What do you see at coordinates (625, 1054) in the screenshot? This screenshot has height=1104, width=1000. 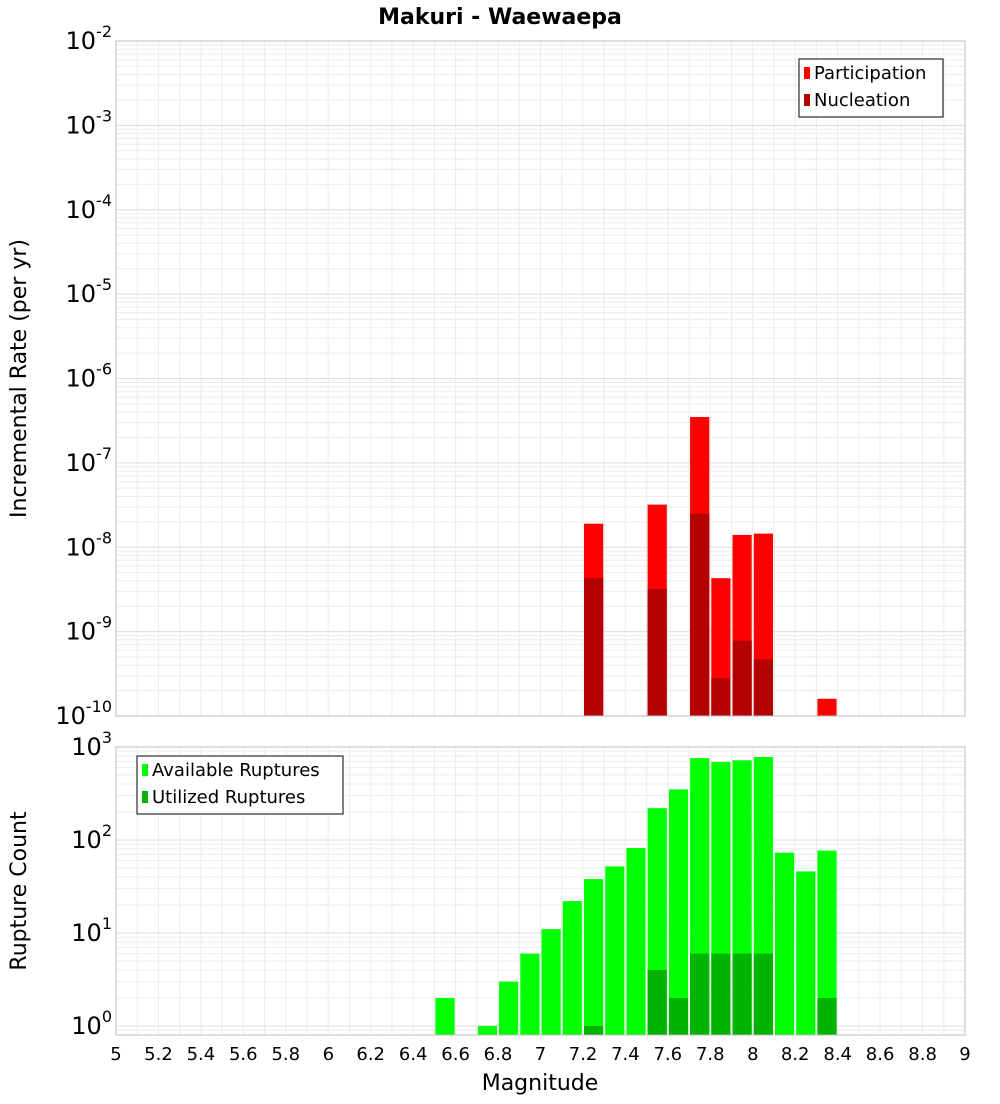 I see `x-tick-label: 7.4` at bounding box center [625, 1054].